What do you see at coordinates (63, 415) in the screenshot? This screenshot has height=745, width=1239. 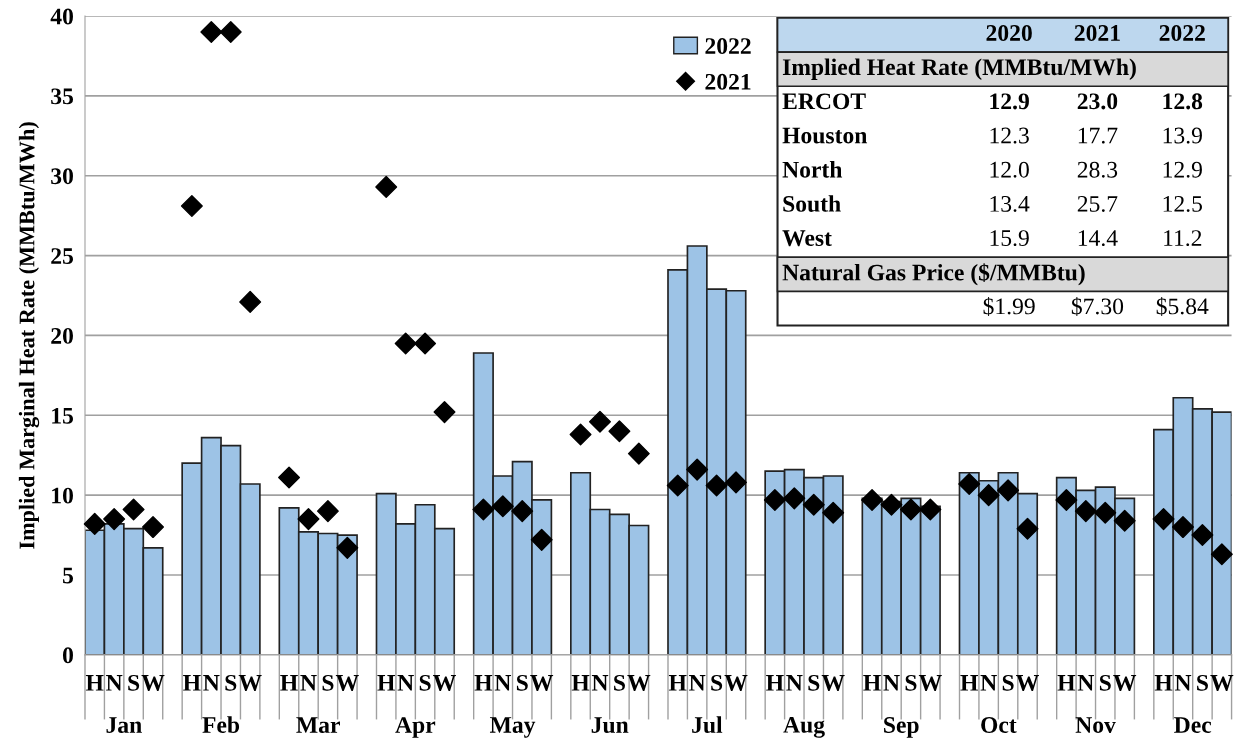 I see `y-tick-label: 15` at bounding box center [63, 415].